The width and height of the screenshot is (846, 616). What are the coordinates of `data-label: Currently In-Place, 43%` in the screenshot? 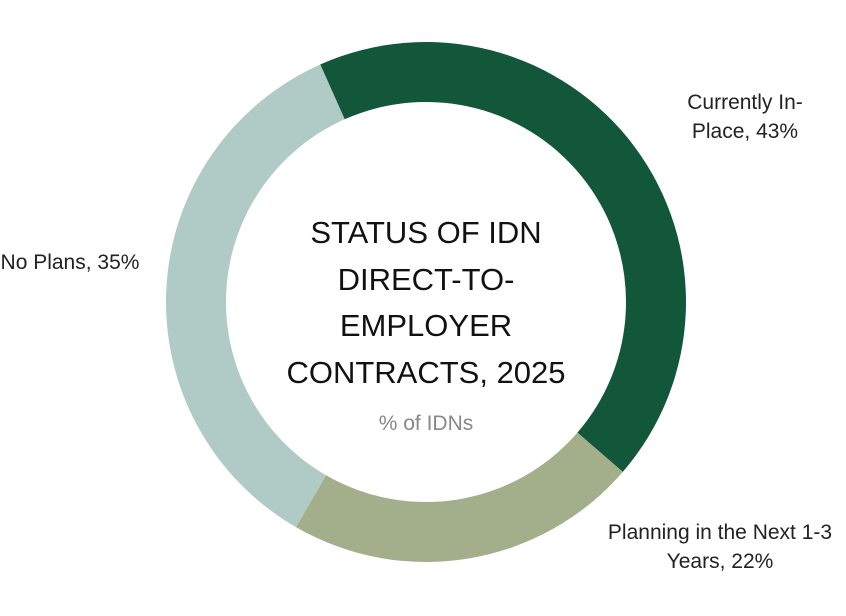 It's located at (745, 117).